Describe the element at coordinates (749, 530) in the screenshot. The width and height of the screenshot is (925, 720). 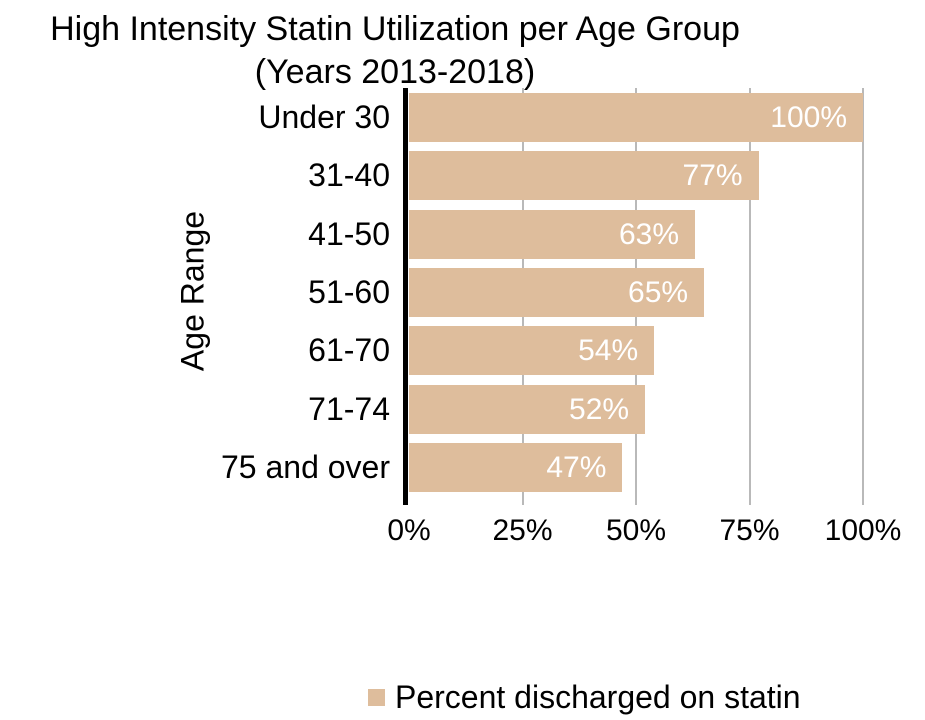
I see `x-tick-label: 75%` at that location.